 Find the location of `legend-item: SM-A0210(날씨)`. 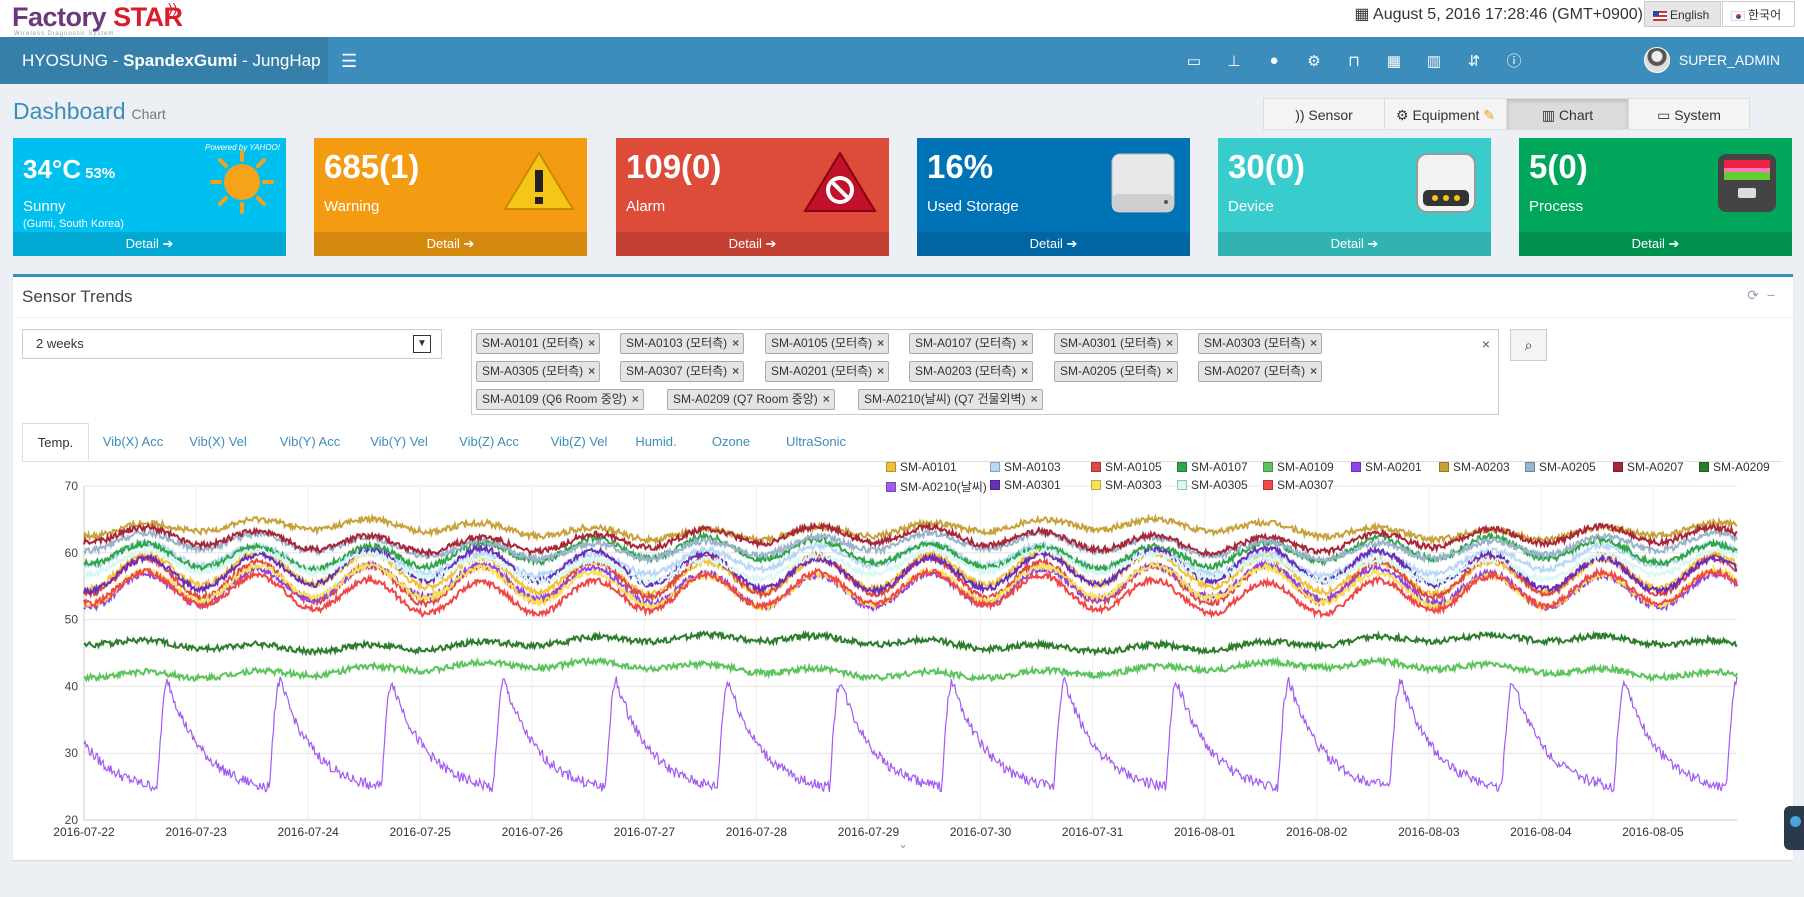

legend-item: SM-A0210(날씨) is located at coordinates (936, 486).